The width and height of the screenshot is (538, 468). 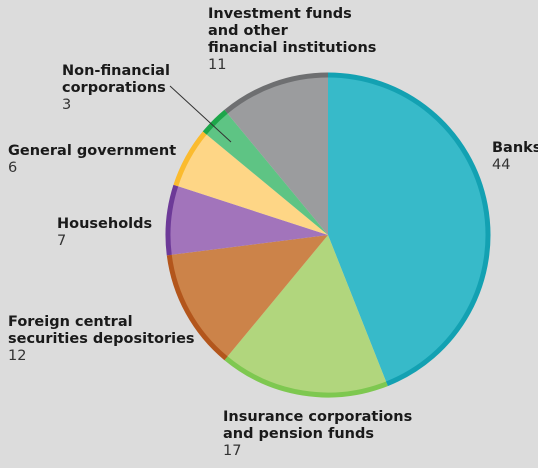 I want to click on label-insurance-name-line1: Insurance corporations, so click(x=318, y=417).